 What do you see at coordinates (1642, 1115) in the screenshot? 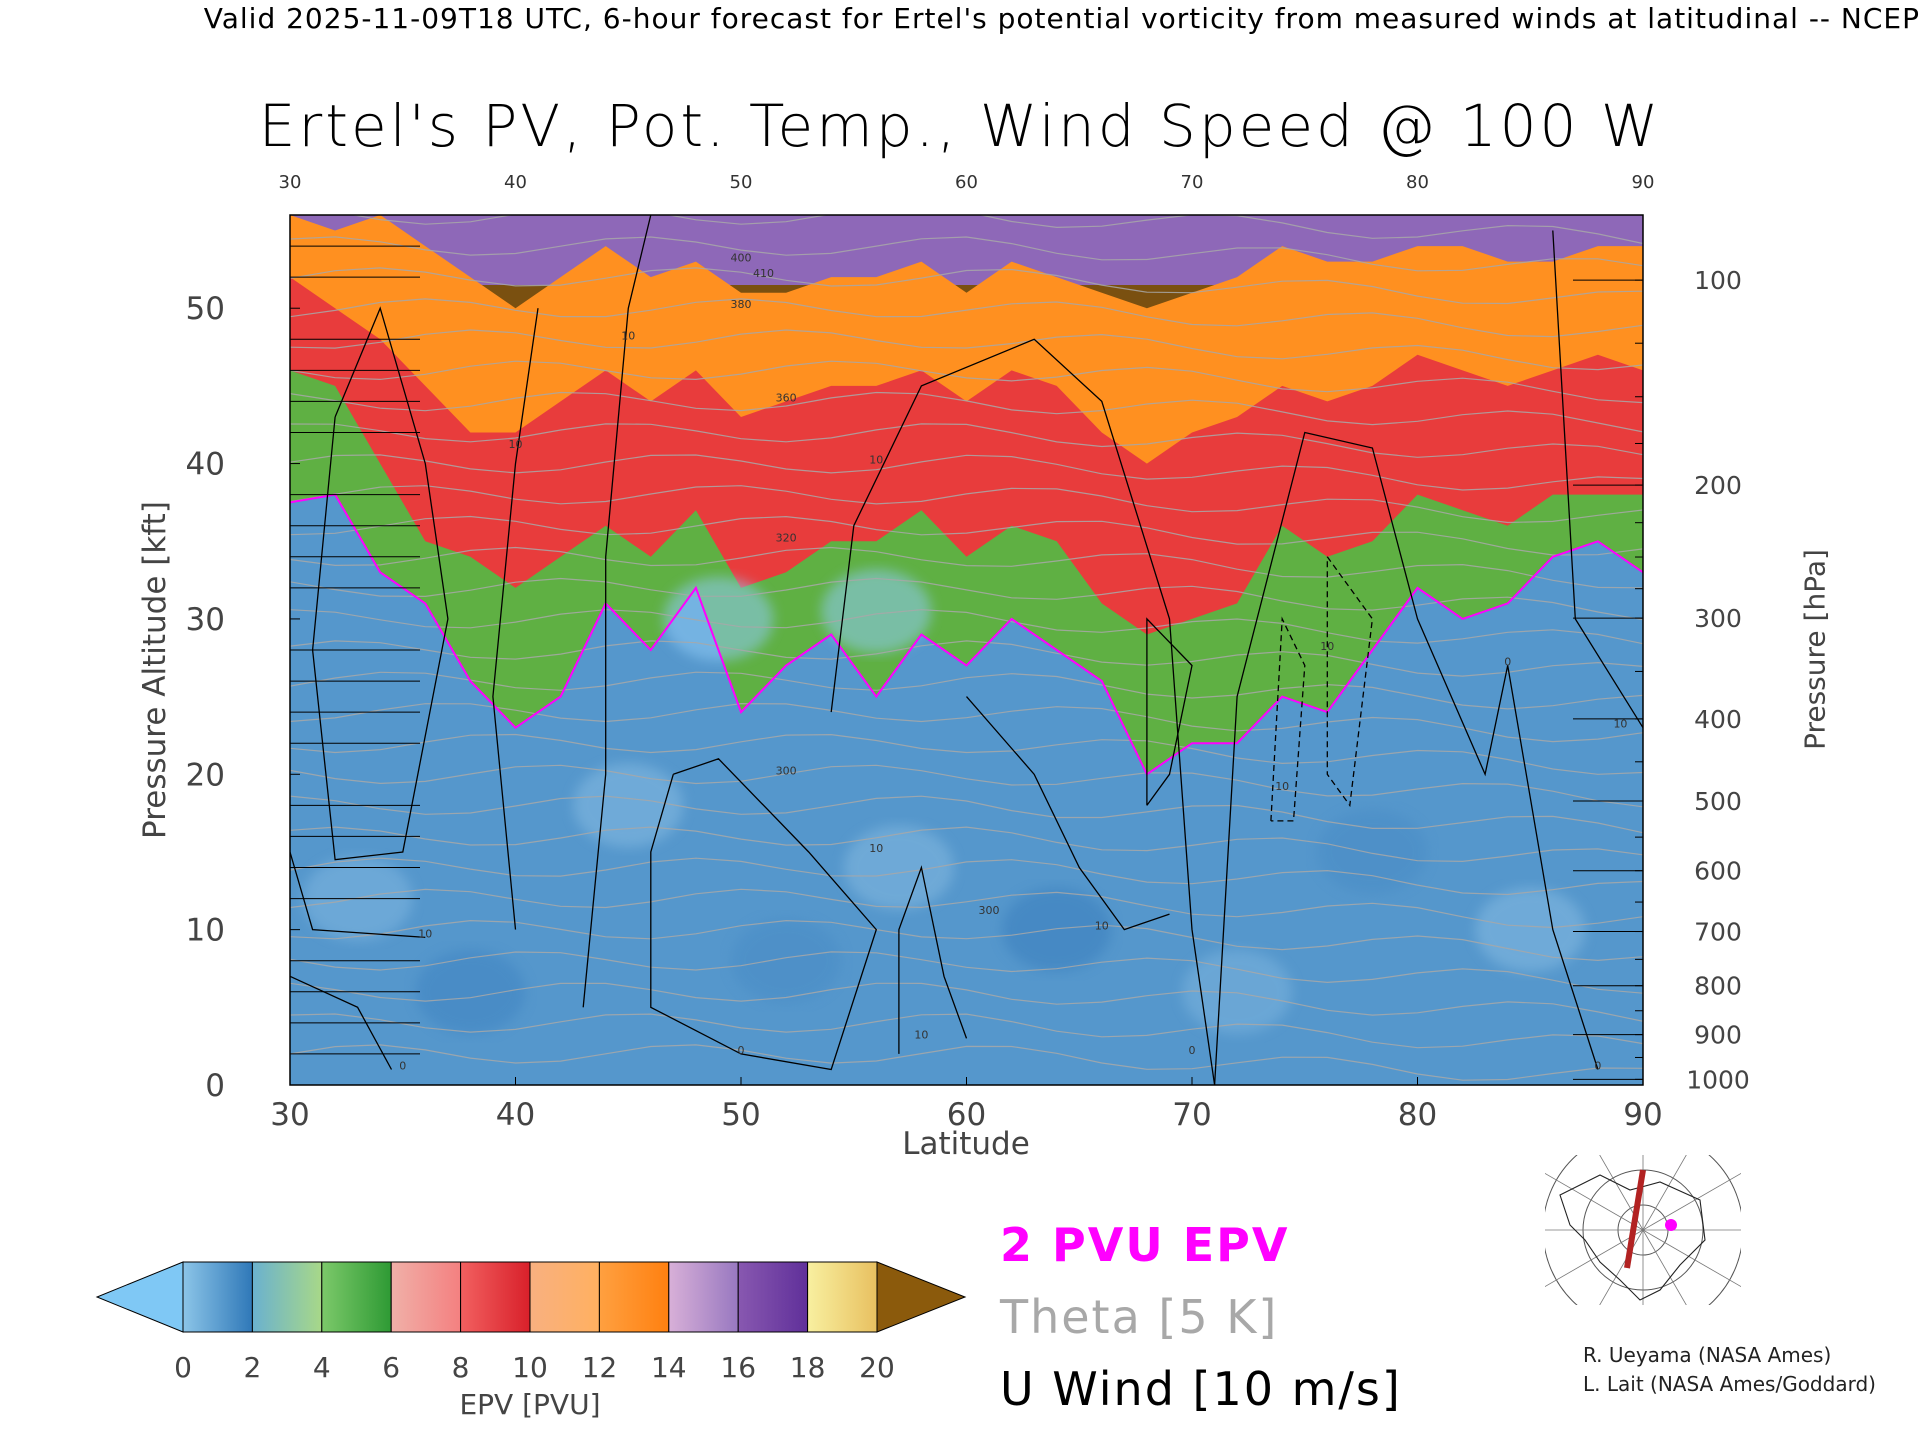
I see `x-tick-label: 90` at bounding box center [1642, 1115].